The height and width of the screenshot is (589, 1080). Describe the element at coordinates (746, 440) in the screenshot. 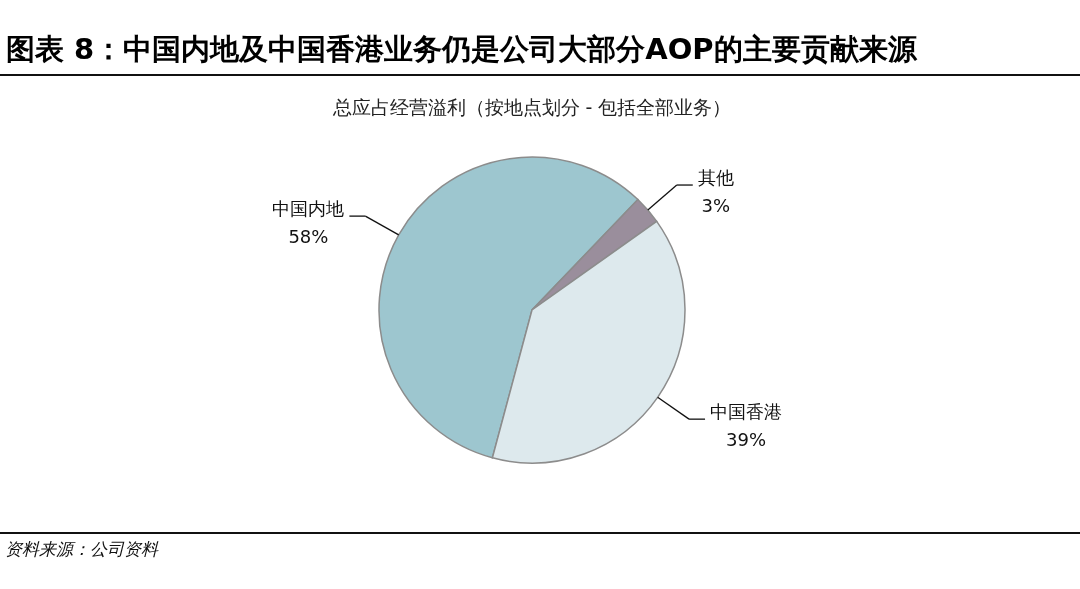

I see `data-label: 39%` at that location.